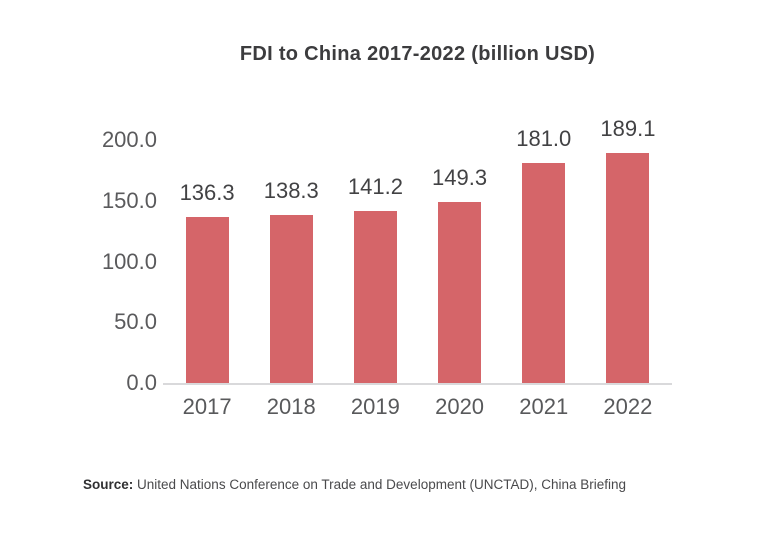  I want to click on x-tick-label: 2022, so click(628, 406).